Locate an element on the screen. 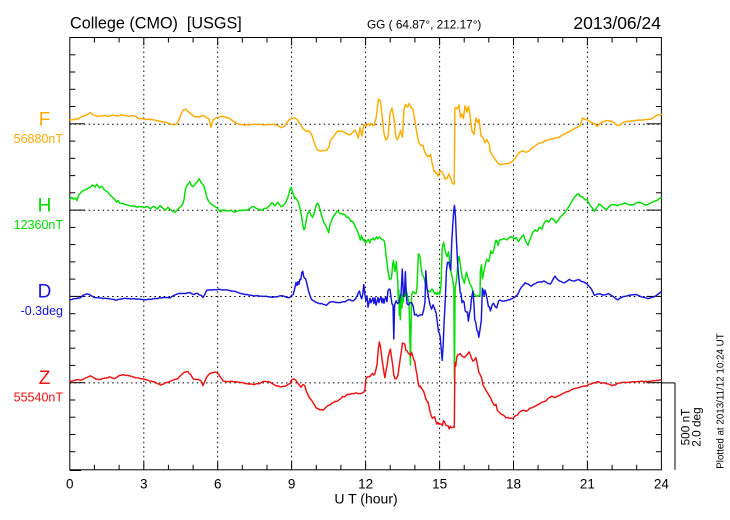 This screenshot has height=520, width=730. svg-text: 24 is located at coordinates (662, 484).